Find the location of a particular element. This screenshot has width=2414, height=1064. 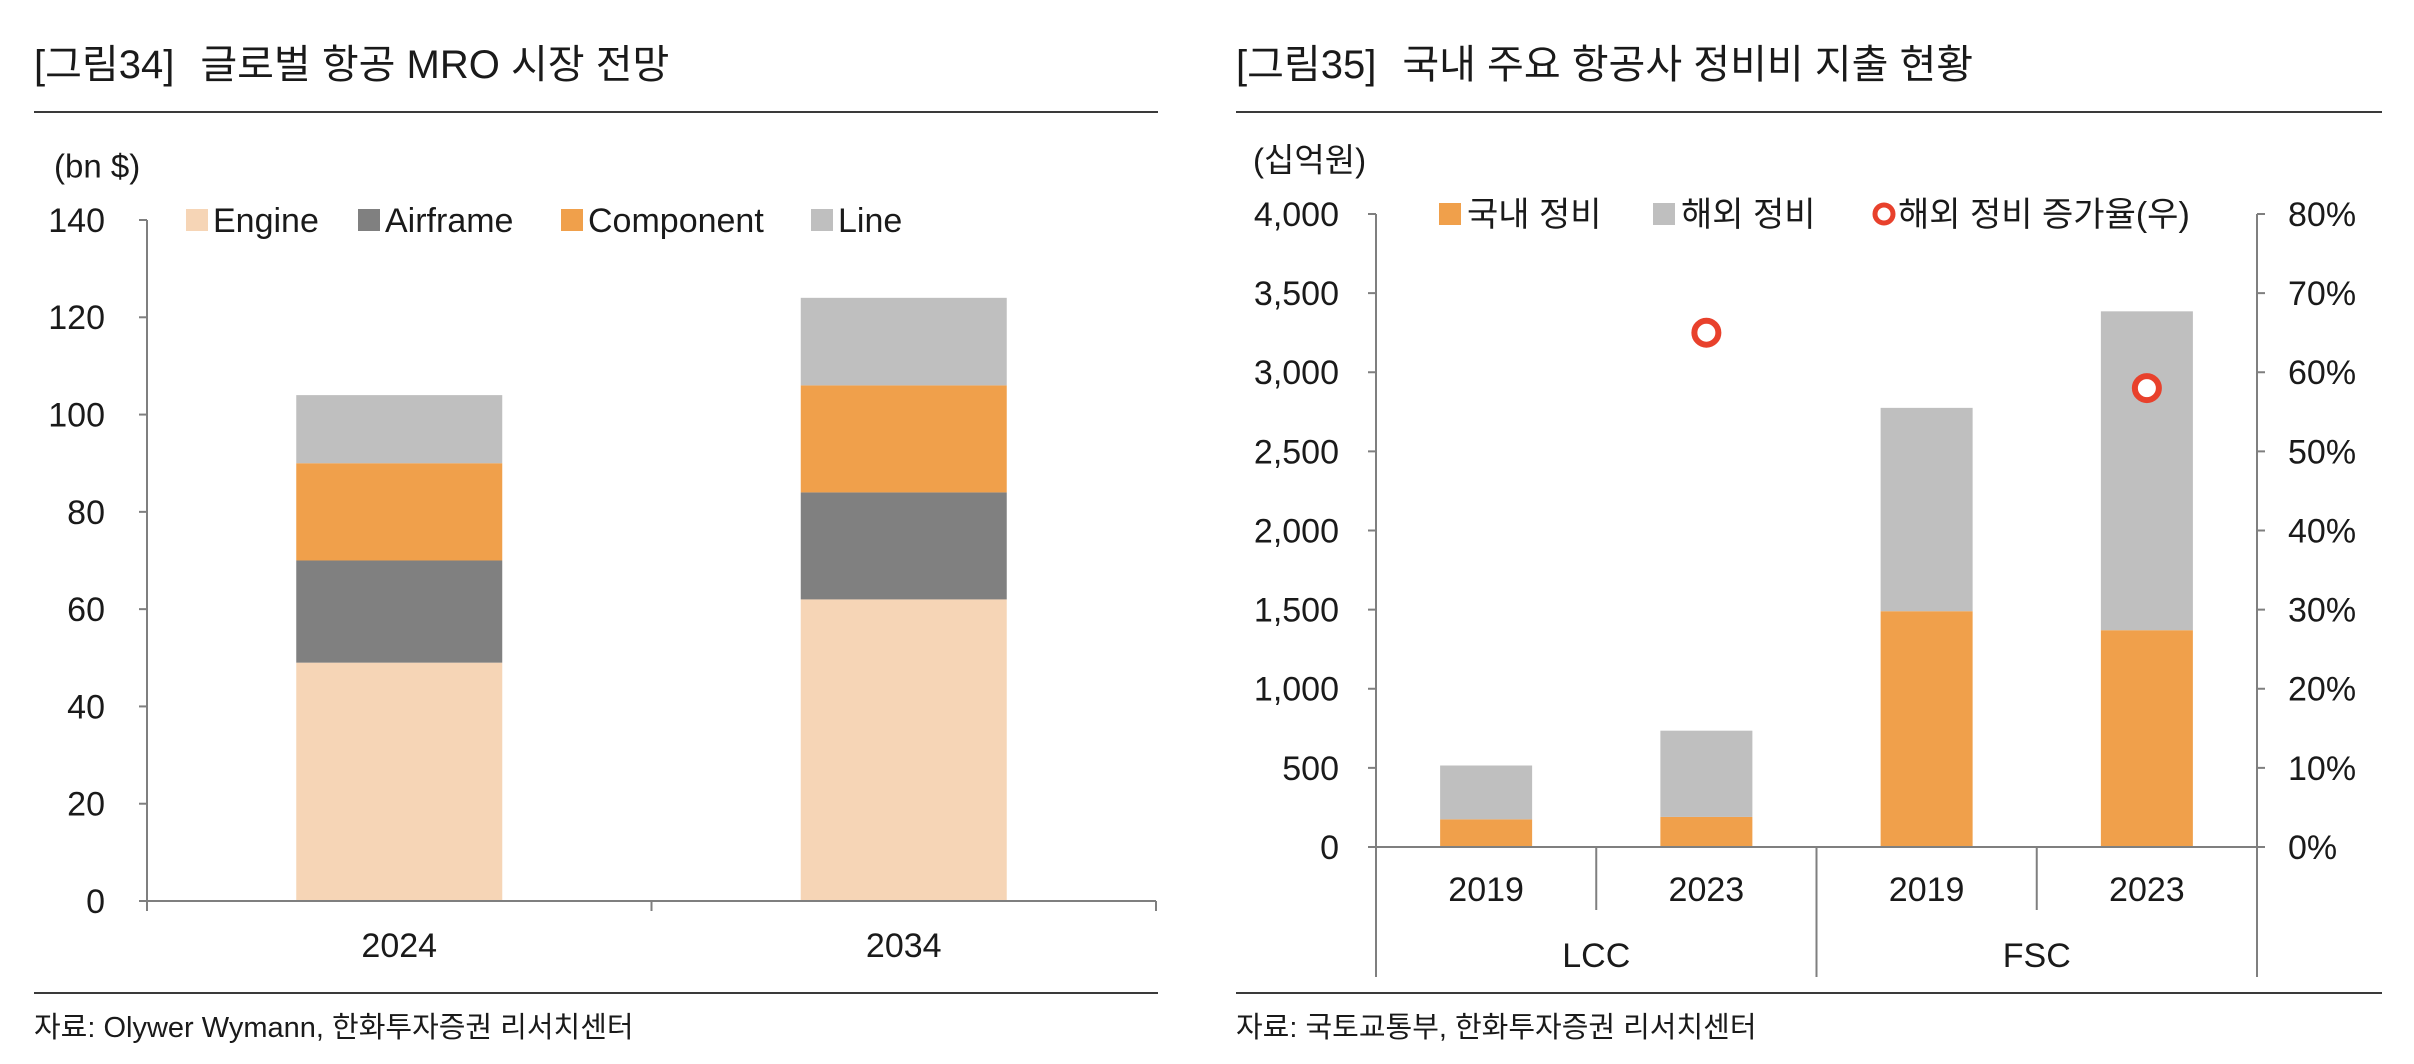

figure-35-top-rule is located at coordinates (1809, 112).